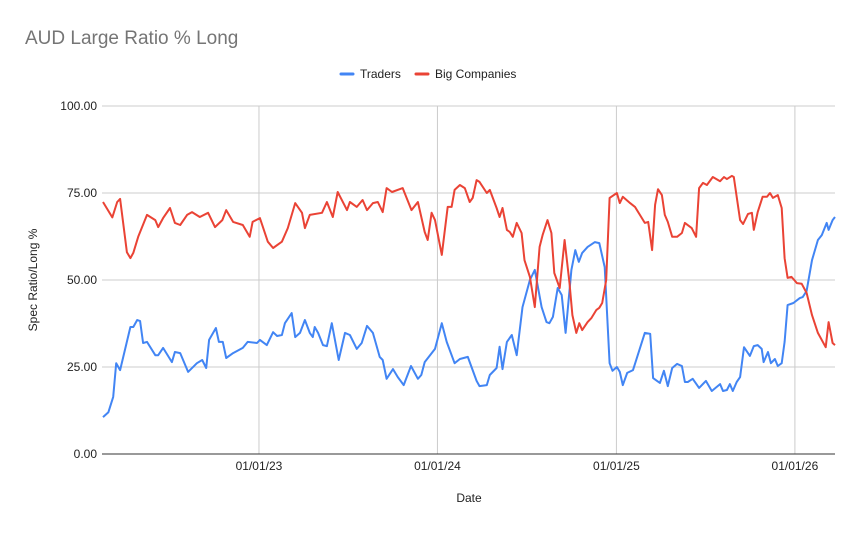 This screenshot has height=533, width=863. I want to click on y-tick-label: 50.00, so click(82, 280).